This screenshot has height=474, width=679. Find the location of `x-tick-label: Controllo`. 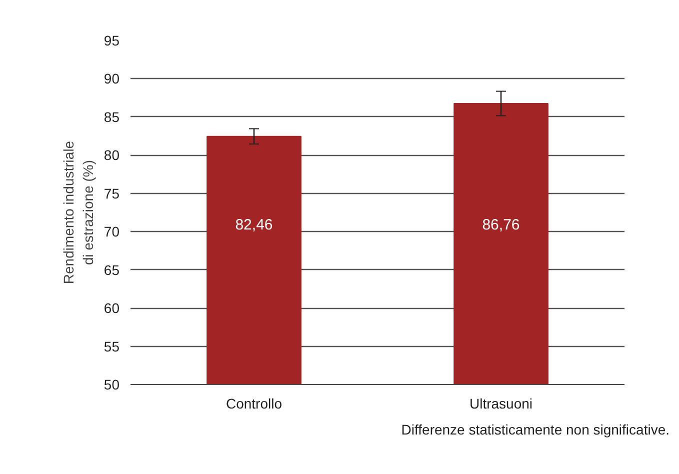

x-tick-label: Controllo is located at coordinates (254, 404).